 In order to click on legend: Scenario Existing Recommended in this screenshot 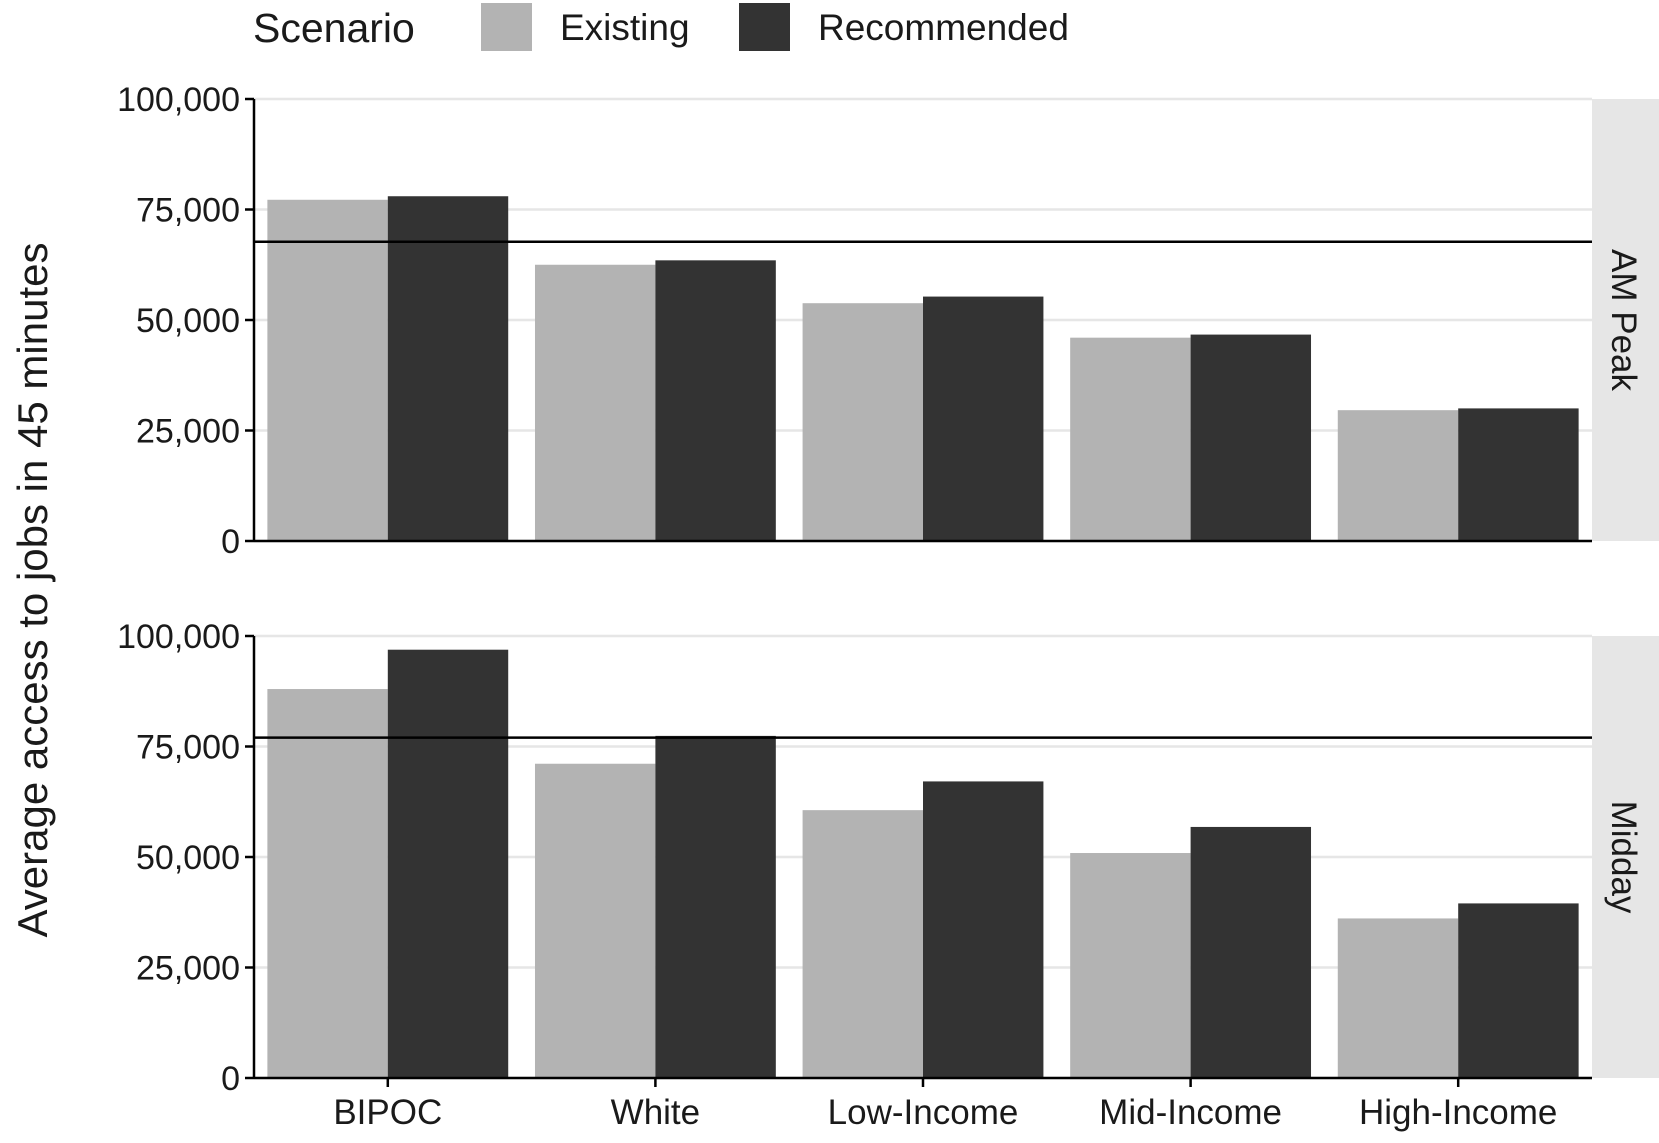, I will do `click(661, 27)`.